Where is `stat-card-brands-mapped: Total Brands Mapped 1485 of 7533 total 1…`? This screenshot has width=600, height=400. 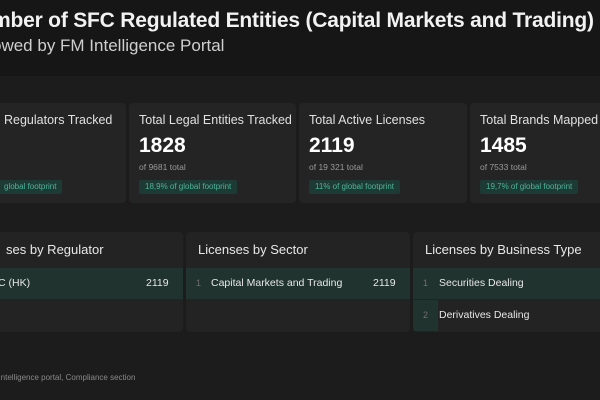 stat-card-brands-mapped: Total Brands Mapped 1485 of 7533 total 1… is located at coordinates (535, 153).